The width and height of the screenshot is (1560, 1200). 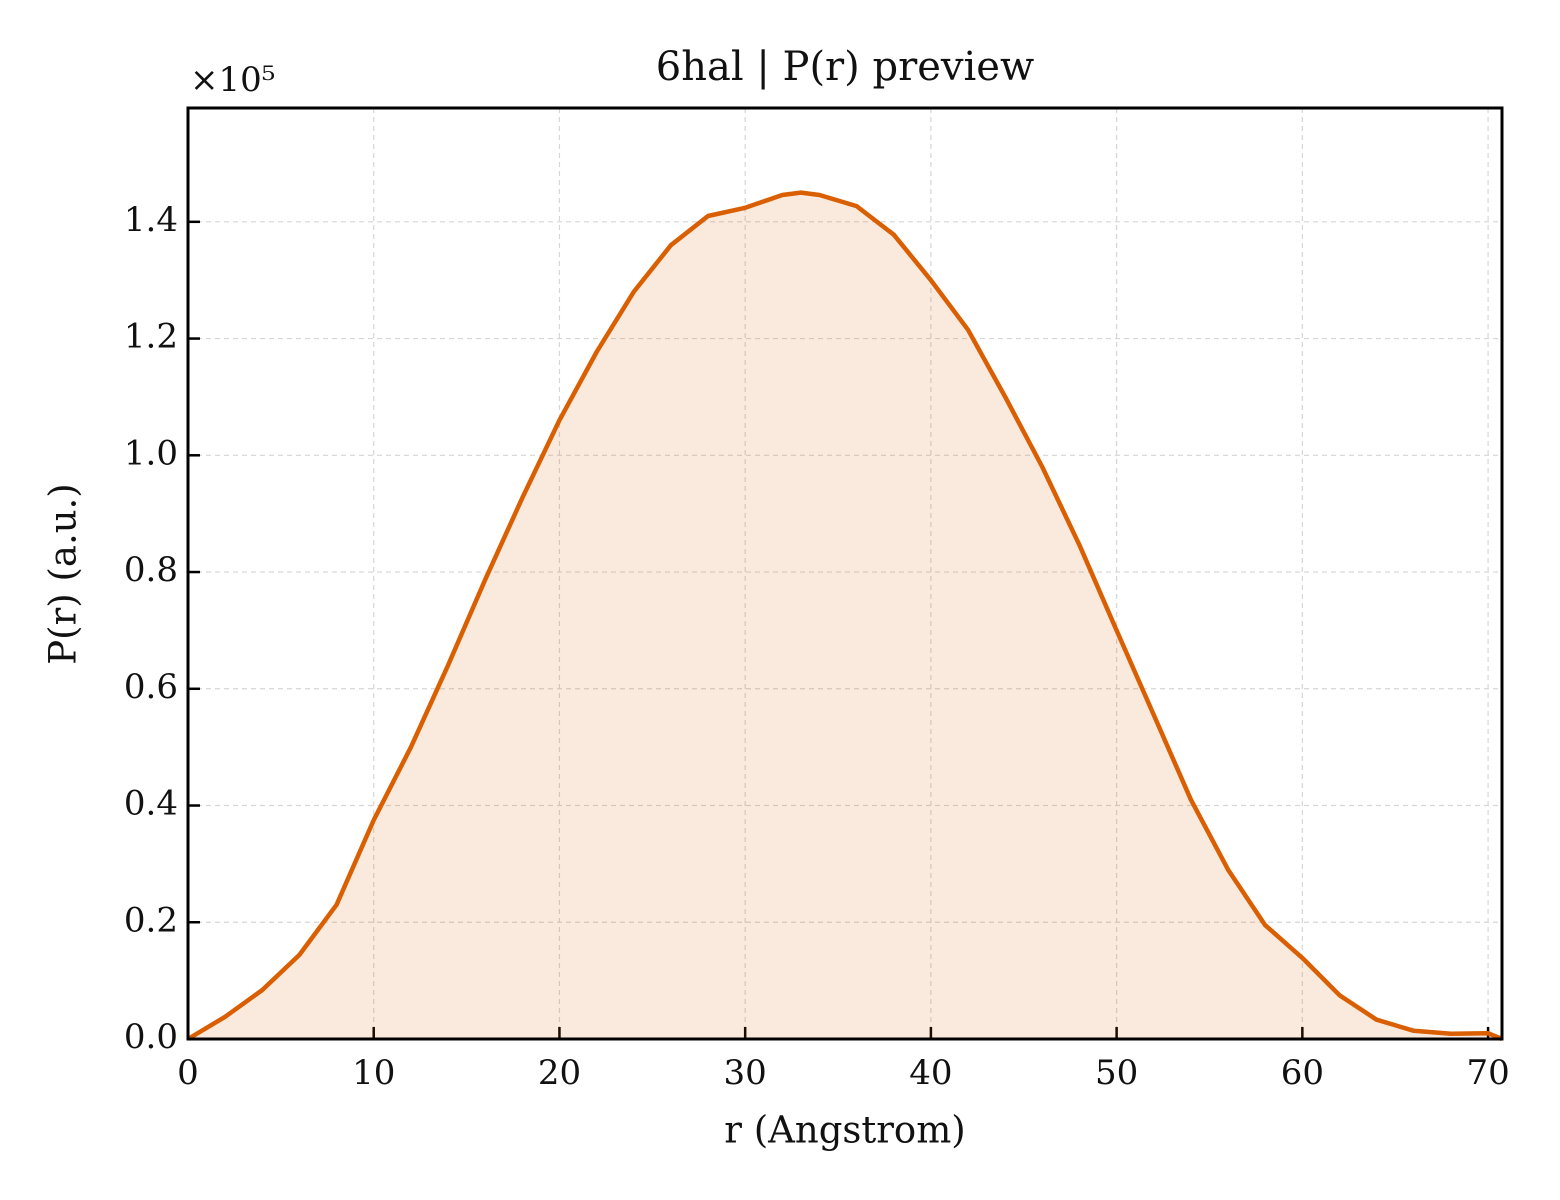 What do you see at coordinates (1116, 1073) in the screenshot?
I see `x-tick-label: 50` at bounding box center [1116, 1073].